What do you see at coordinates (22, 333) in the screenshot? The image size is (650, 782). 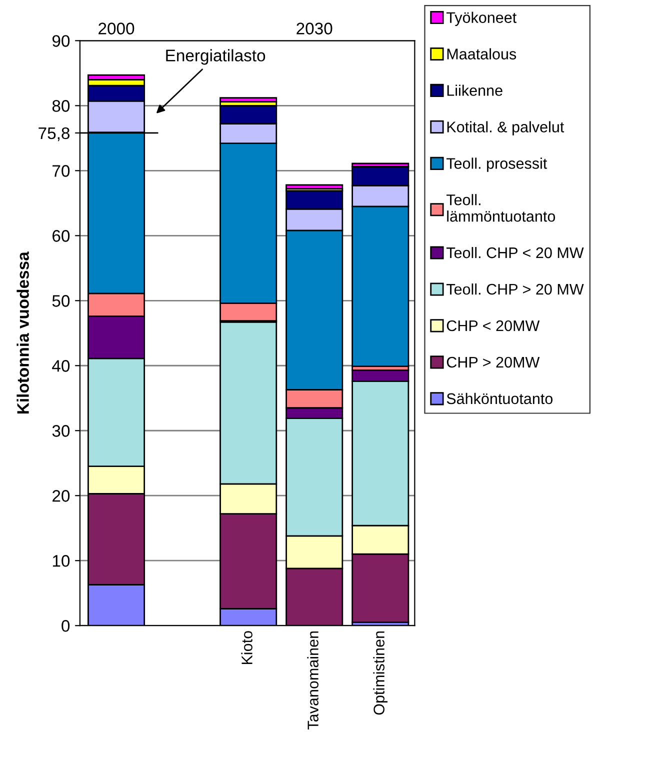 I see `y-axis-title: Kilotonnia vuodessa` at bounding box center [22, 333].